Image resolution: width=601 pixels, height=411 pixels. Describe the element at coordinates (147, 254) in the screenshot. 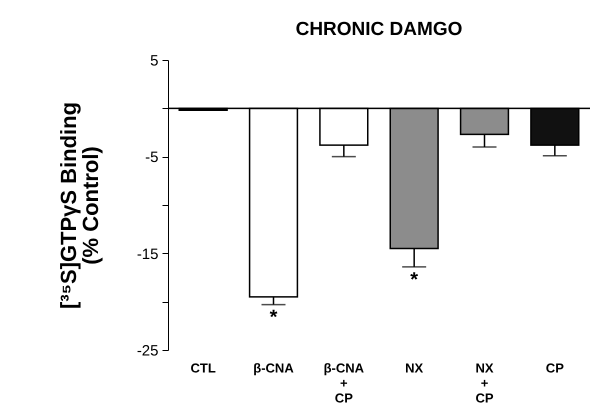

I see `y-tick-label: -15` at that location.